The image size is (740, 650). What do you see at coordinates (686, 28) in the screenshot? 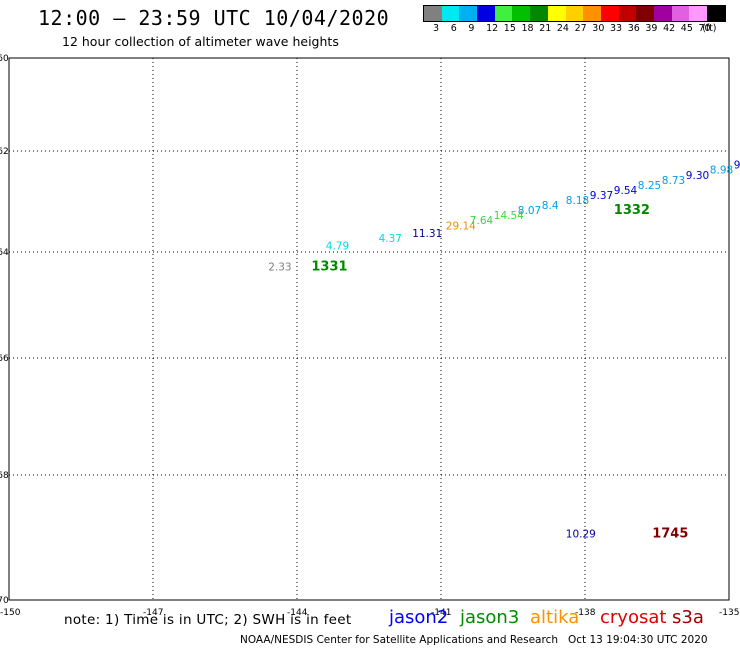
I see `color-scale-label: 45` at bounding box center [686, 28].